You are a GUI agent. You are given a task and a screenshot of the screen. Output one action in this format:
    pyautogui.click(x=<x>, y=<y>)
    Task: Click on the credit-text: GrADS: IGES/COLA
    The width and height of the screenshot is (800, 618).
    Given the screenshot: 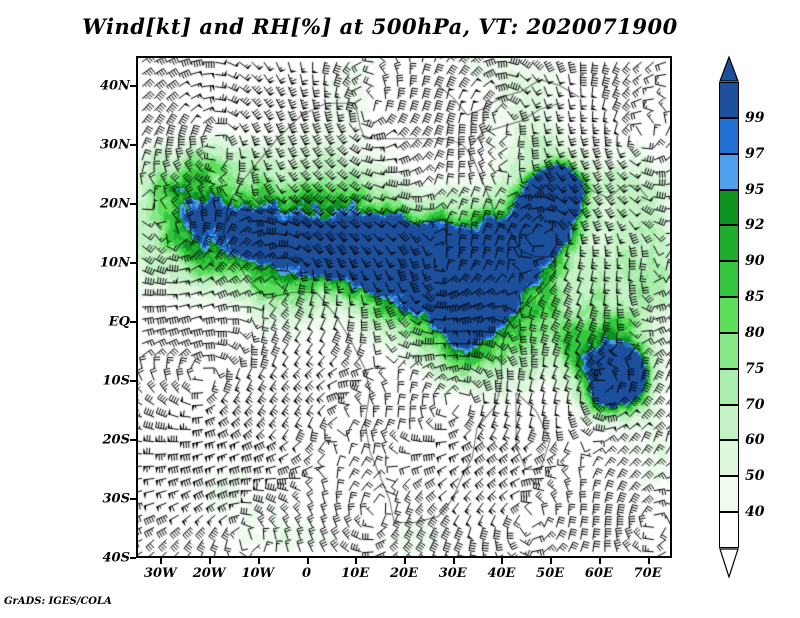 What is the action you would take?
    pyautogui.click(x=58, y=601)
    